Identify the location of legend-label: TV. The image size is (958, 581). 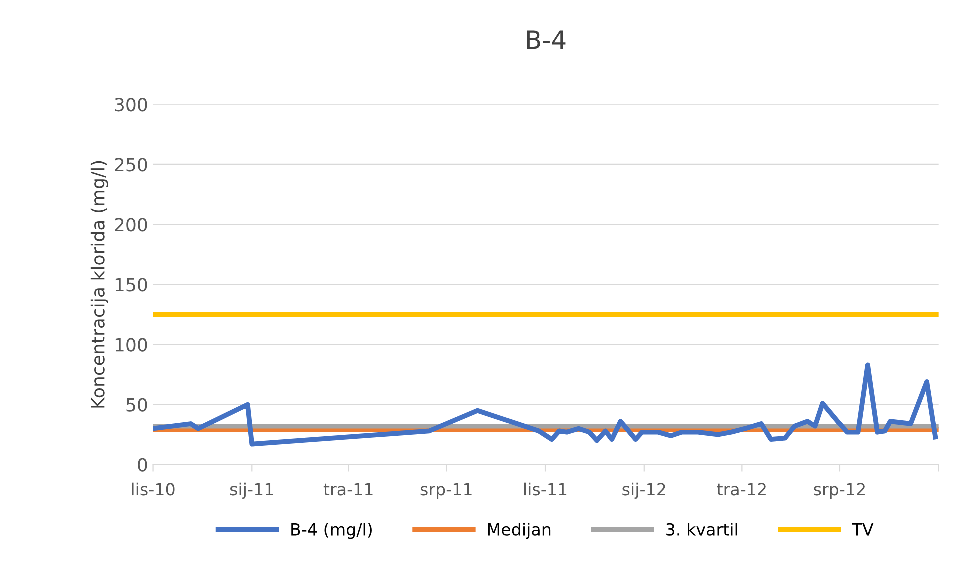
(863, 530).